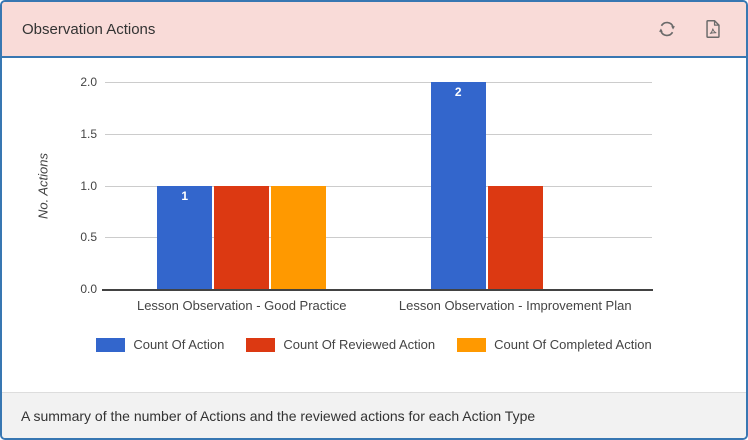 The height and width of the screenshot is (440, 748). I want to click on legend-item: Count Of Completed Action, so click(554, 344).